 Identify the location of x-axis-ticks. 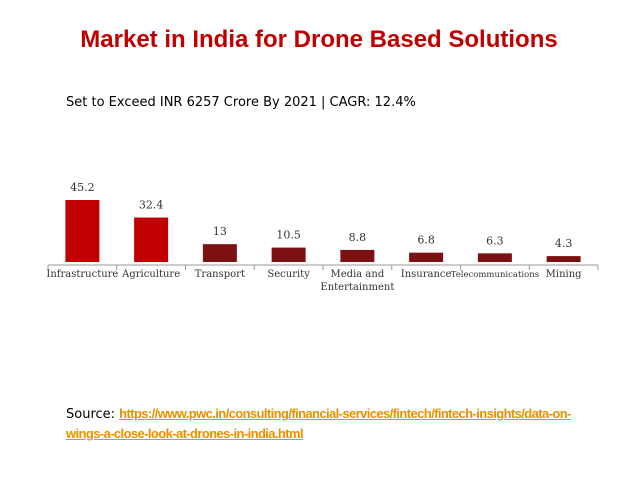
(323, 267).